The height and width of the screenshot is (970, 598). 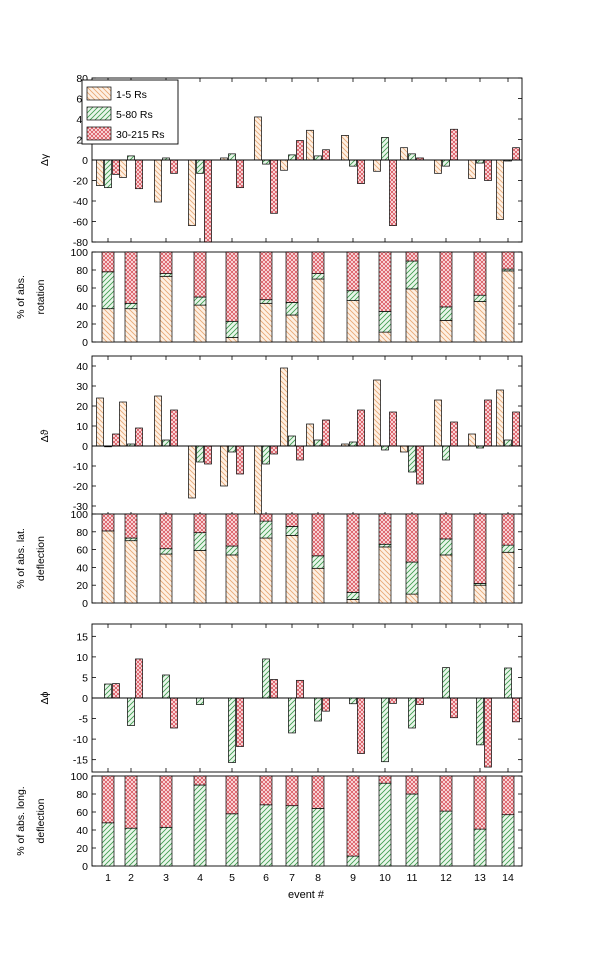 What do you see at coordinates (80, 202) in the screenshot?
I see `y-tick-label: -40` at bounding box center [80, 202].